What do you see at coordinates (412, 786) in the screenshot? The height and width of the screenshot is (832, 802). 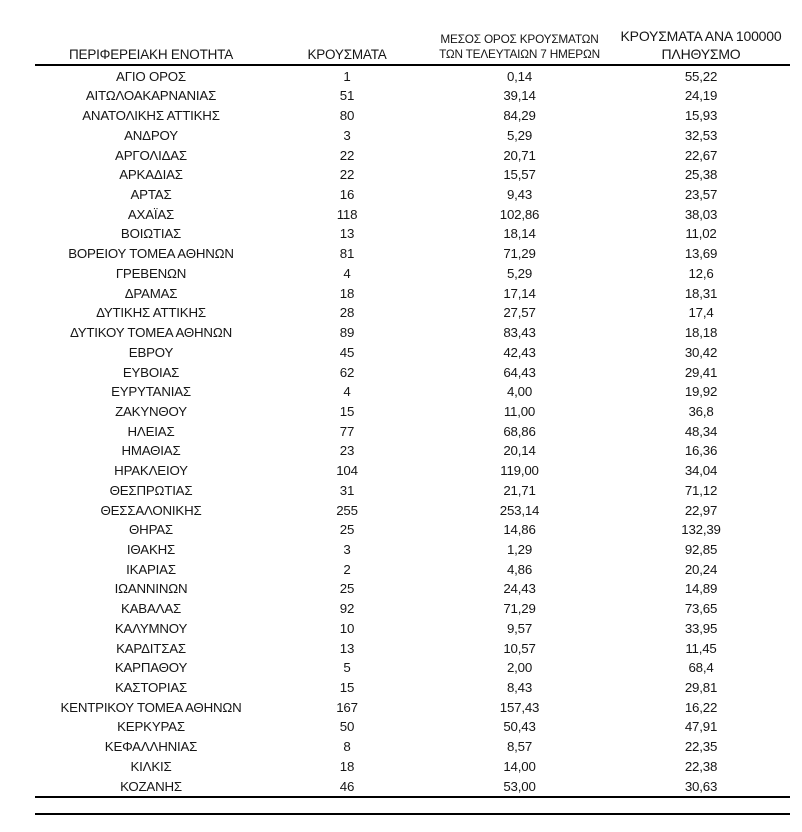 I see `table-row: ΚΟΖΑΝΗΣ 46 53,00 30,63` at bounding box center [412, 786].